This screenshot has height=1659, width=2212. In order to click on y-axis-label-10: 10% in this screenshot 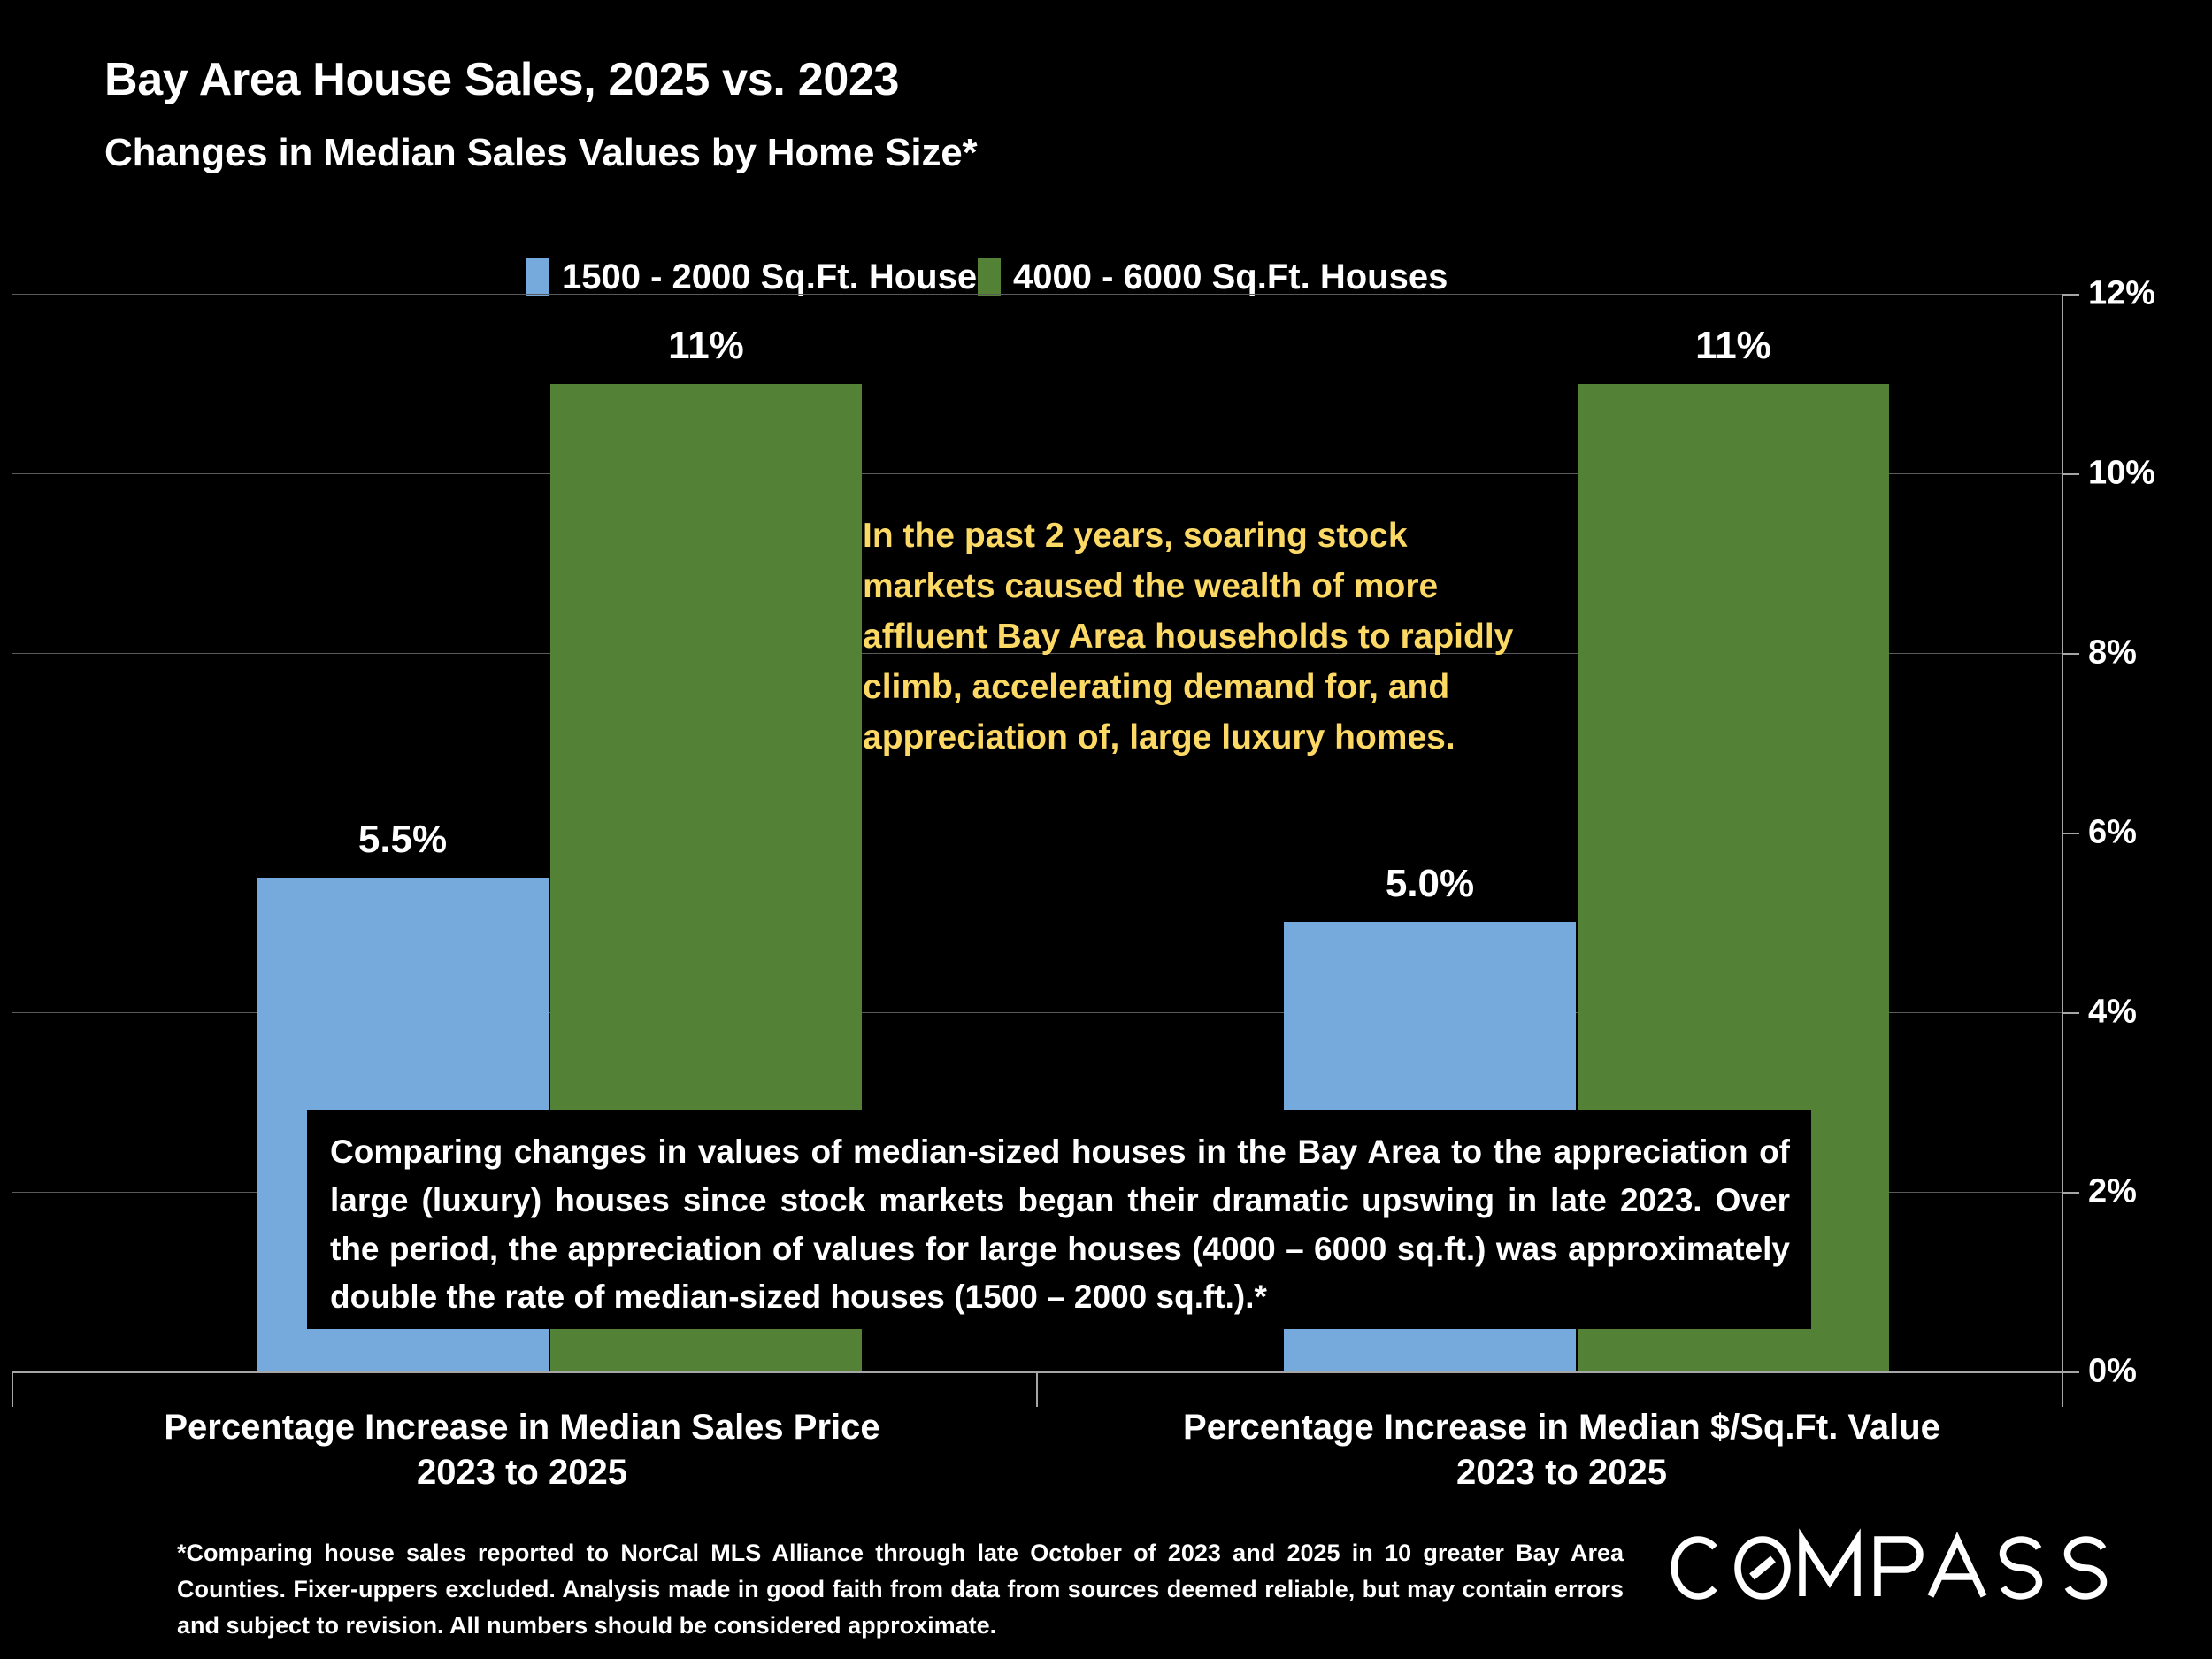, I will do `click(2122, 473)`.